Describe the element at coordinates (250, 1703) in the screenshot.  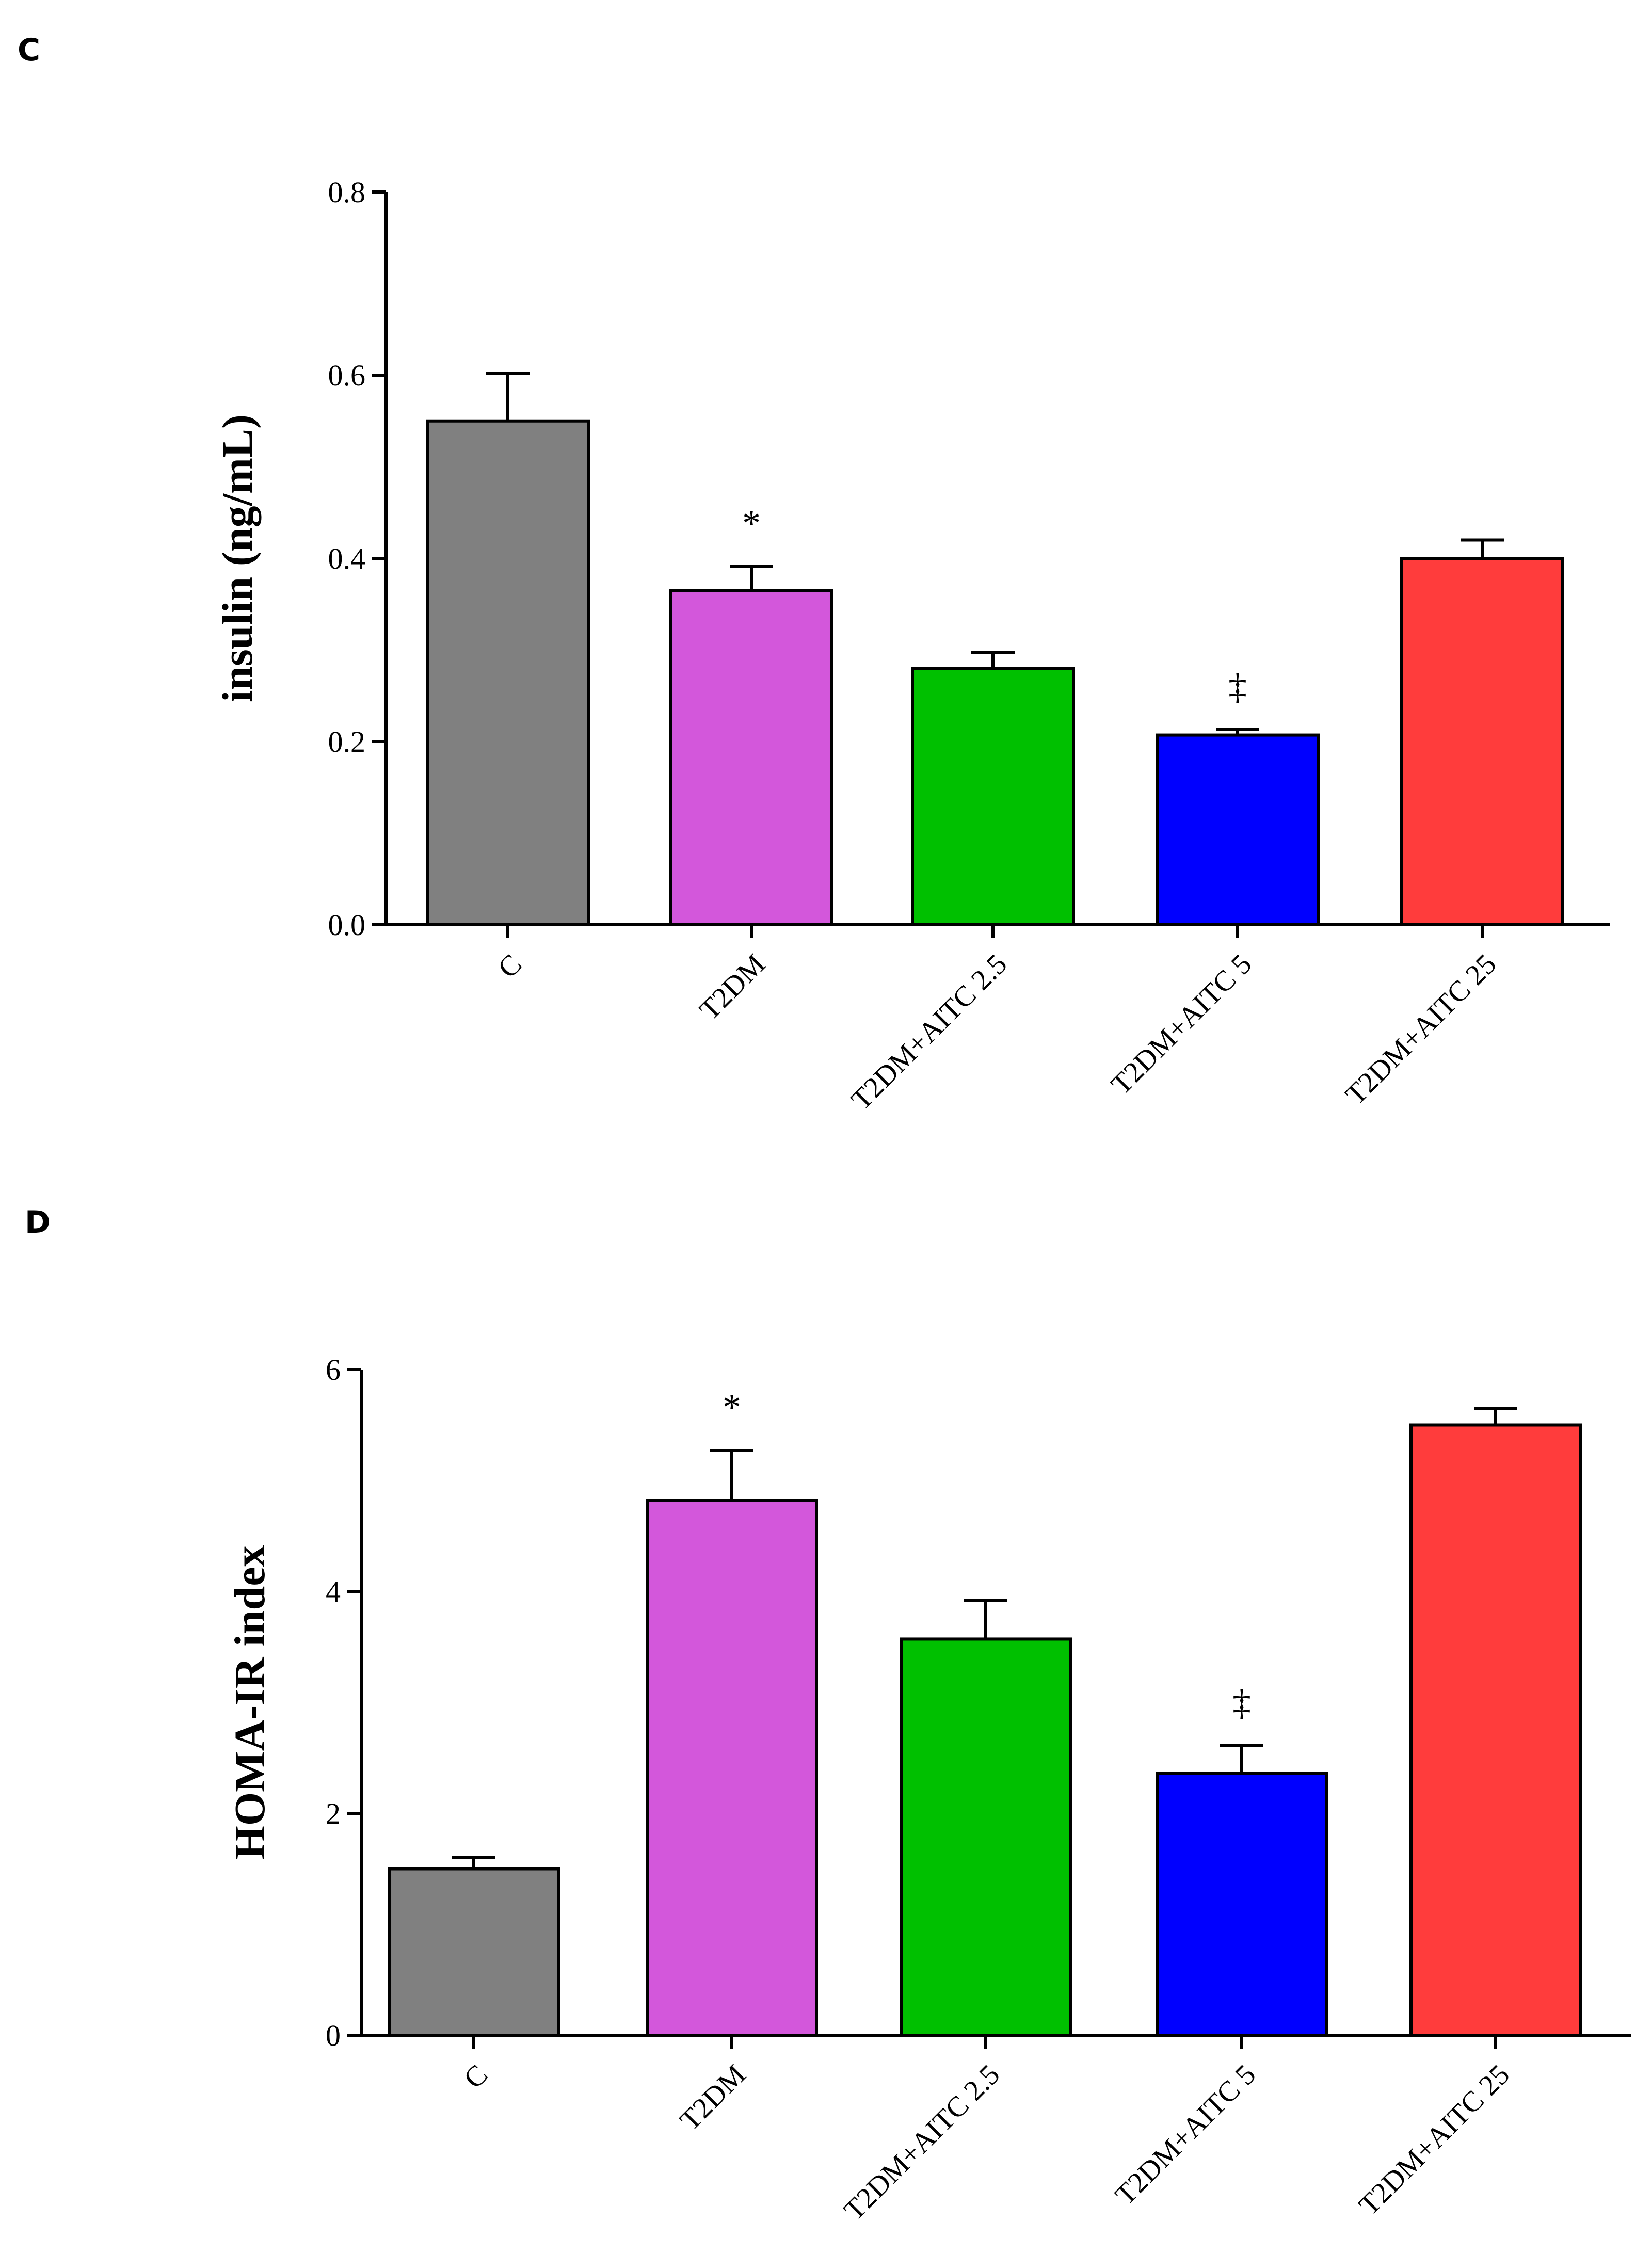
I see `y-axis-title: HOMA-IR index` at that location.